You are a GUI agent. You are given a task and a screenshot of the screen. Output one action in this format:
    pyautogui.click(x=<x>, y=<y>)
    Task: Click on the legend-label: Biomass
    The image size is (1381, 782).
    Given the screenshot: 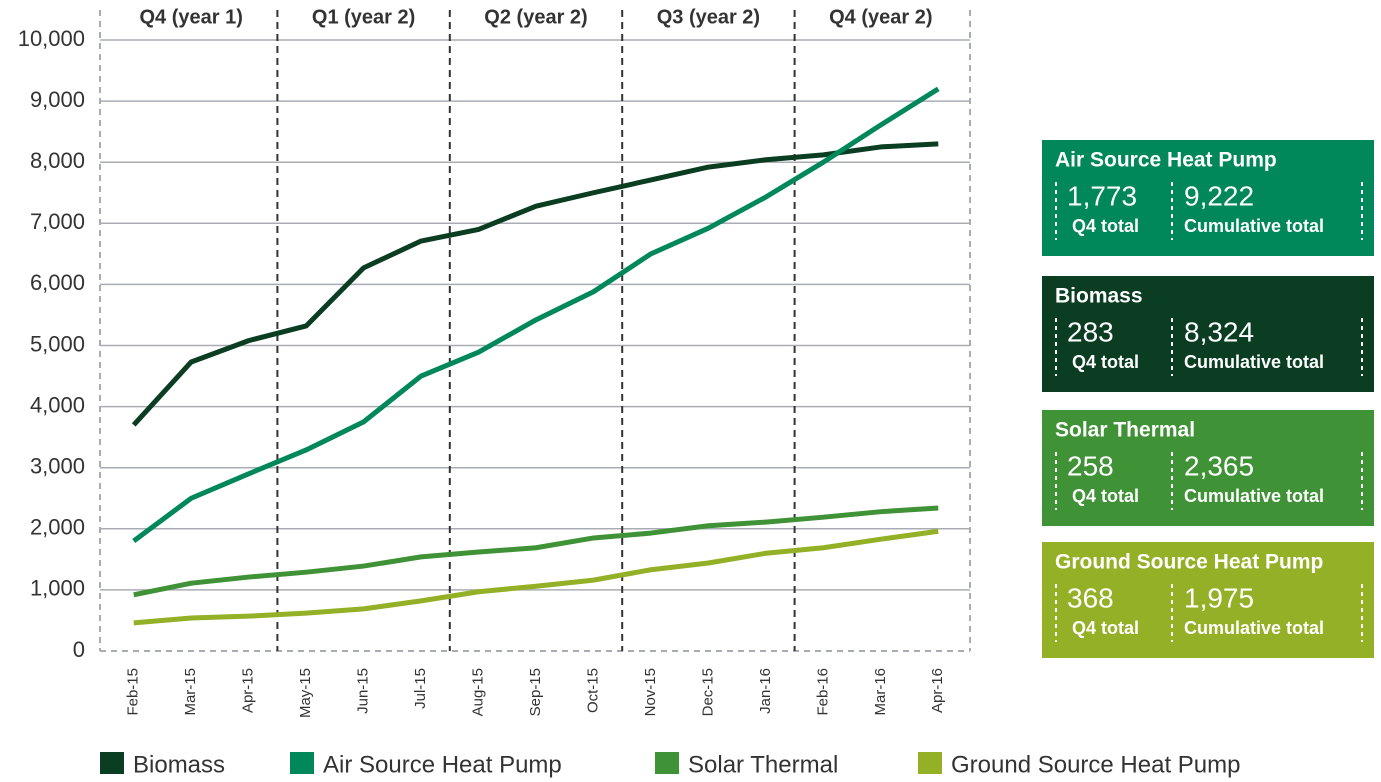 What is the action you would take?
    pyautogui.click(x=179, y=764)
    